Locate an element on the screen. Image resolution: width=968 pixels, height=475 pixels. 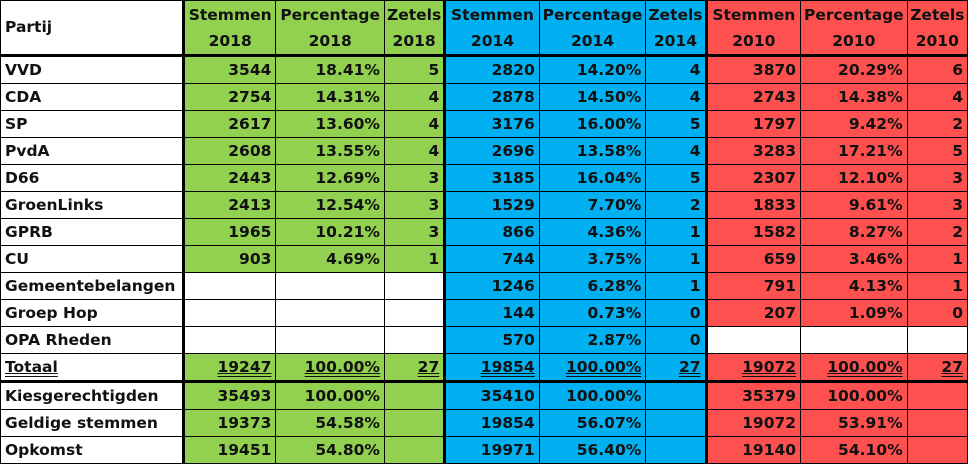
header-party: Partij is located at coordinates (92, 28).